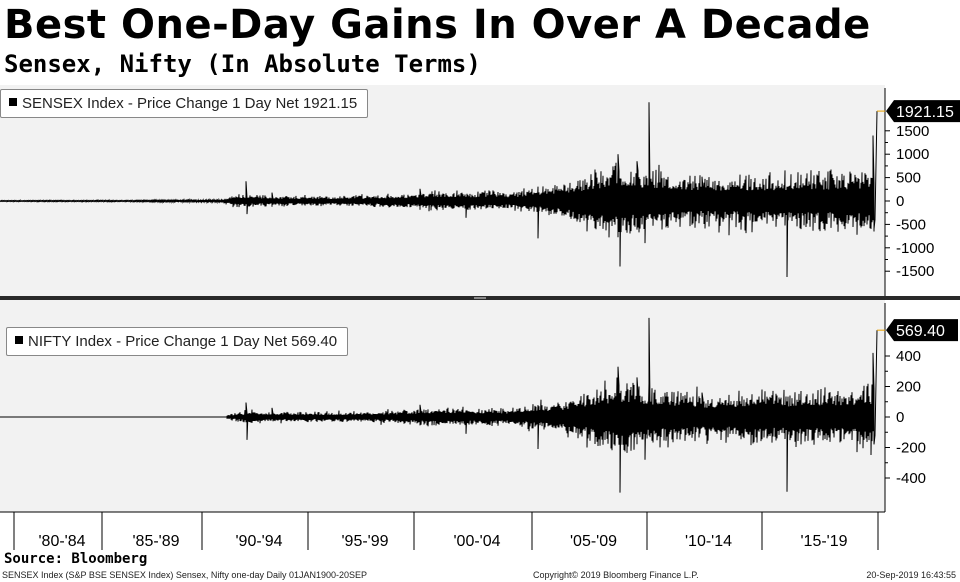  What do you see at coordinates (364, 541) in the screenshot?
I see `x-tick-label: '95-'99` at bounding box center [364, 541].